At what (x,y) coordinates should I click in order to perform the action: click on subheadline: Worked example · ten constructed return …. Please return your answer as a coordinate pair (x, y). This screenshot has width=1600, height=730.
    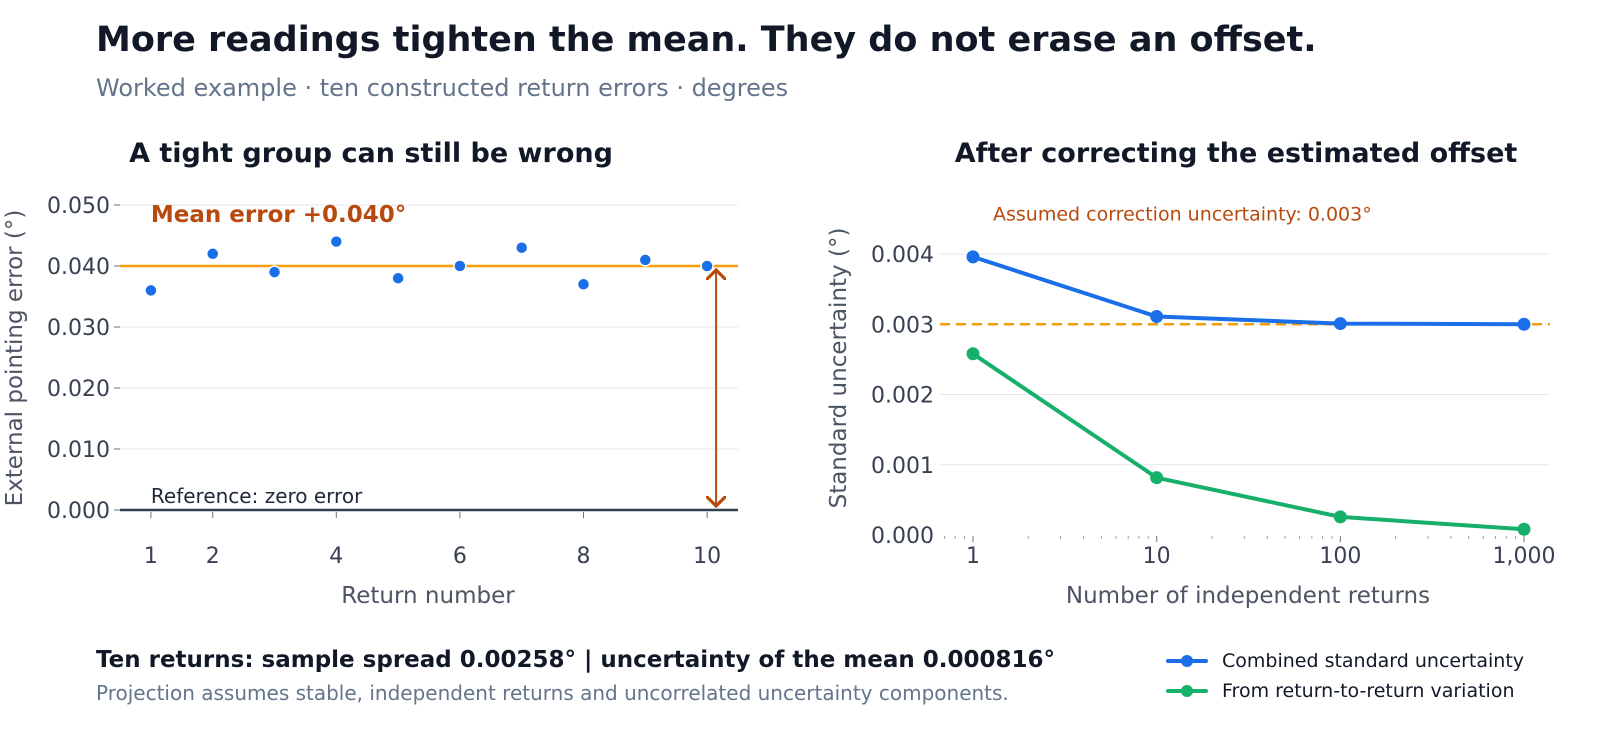
    Looking at the image, I should click on (442, 88).